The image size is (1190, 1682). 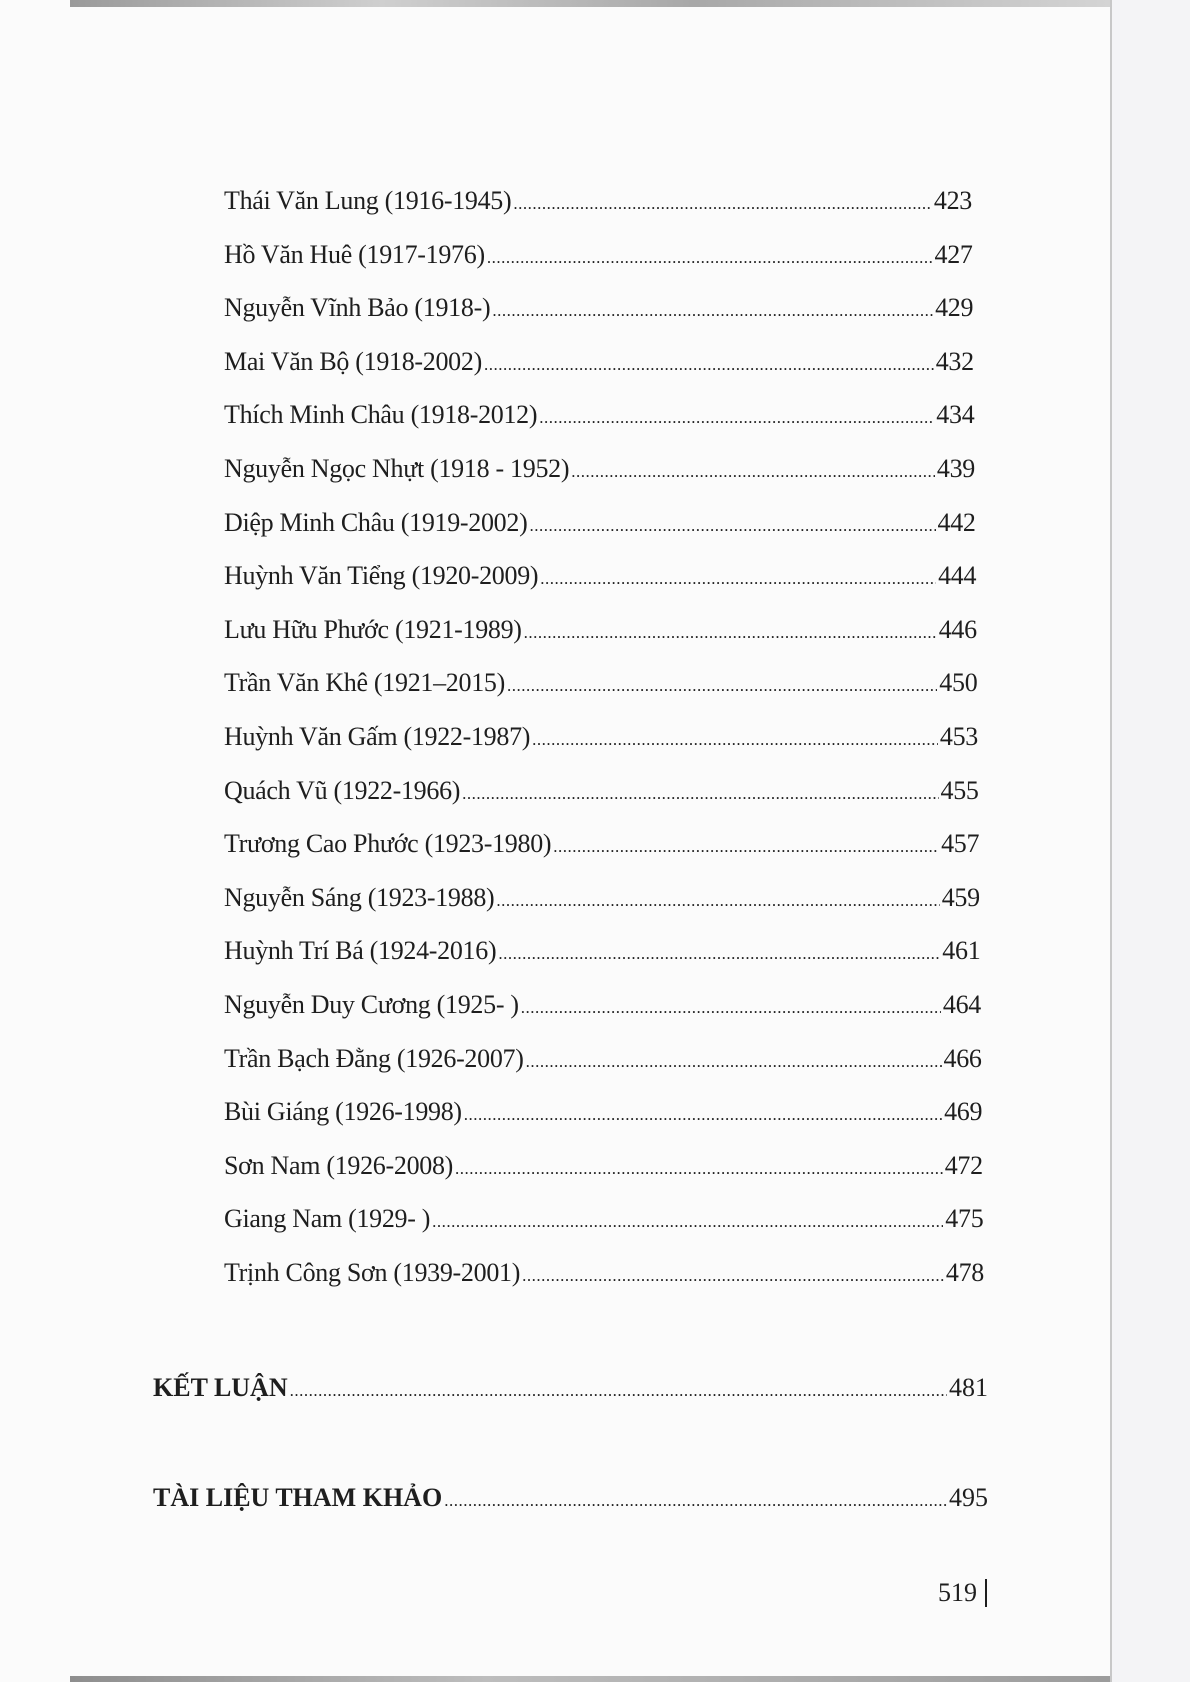 I want to click on toc-section-references: TÀI LIỆU THAM KHẢO 495, so click(x=570, y=1498).